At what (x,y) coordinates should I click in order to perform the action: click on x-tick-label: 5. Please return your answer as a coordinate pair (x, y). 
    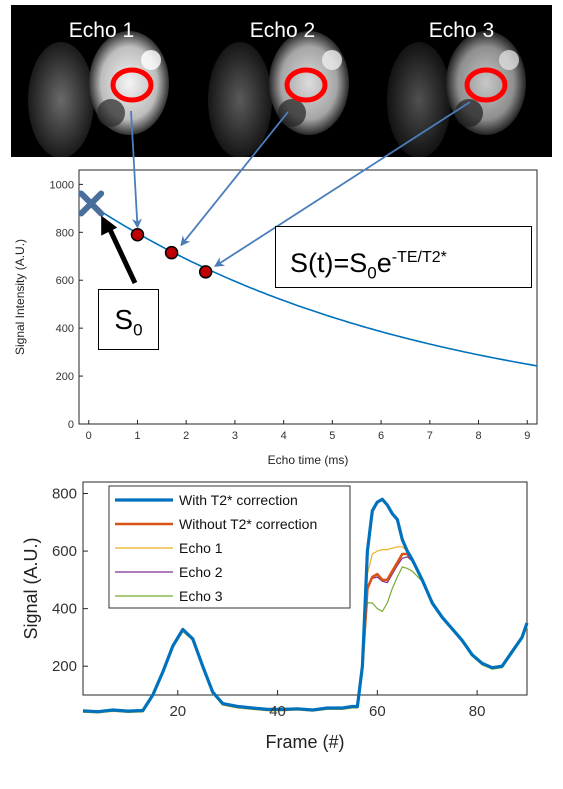
    Looking at the image, I should click on (332, 436).